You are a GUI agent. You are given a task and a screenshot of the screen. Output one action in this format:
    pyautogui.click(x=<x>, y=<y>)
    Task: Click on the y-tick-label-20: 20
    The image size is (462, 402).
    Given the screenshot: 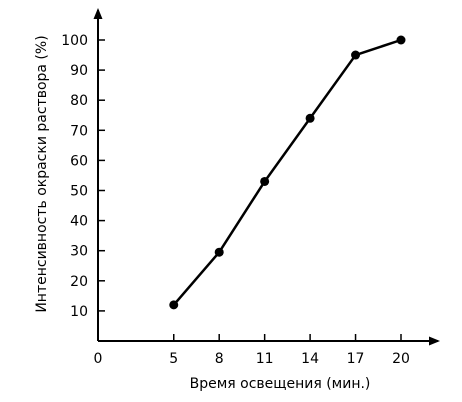 What is the action you would take?
    pyautogui.click(x=79, y=282)
    